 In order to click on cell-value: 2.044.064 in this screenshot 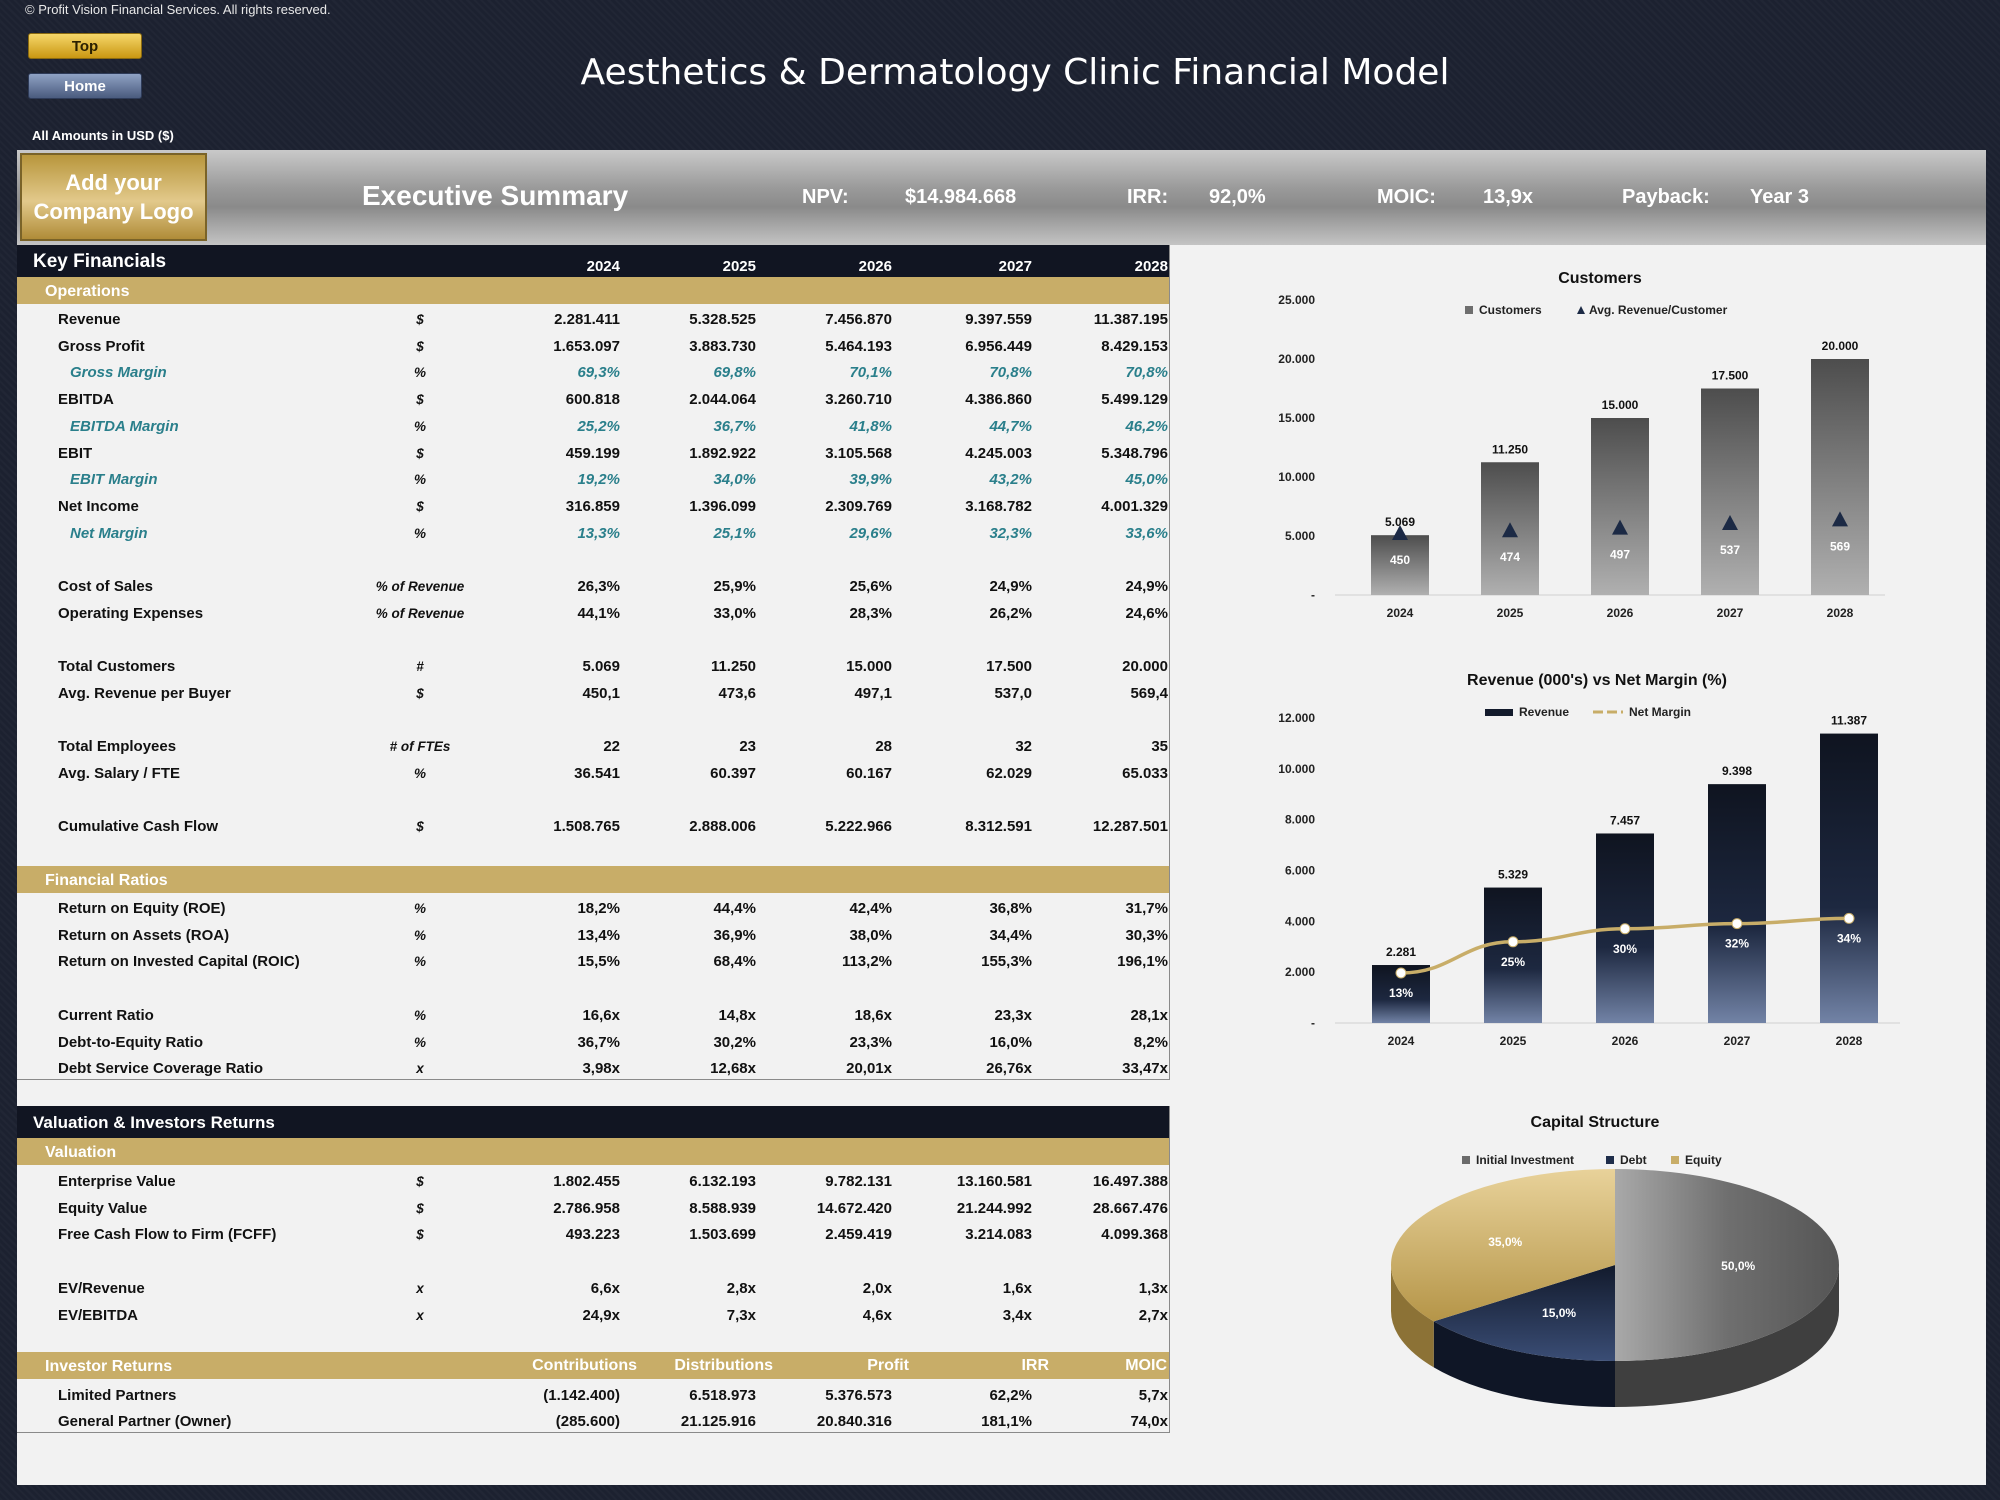, I will do `click(722, 400)`.